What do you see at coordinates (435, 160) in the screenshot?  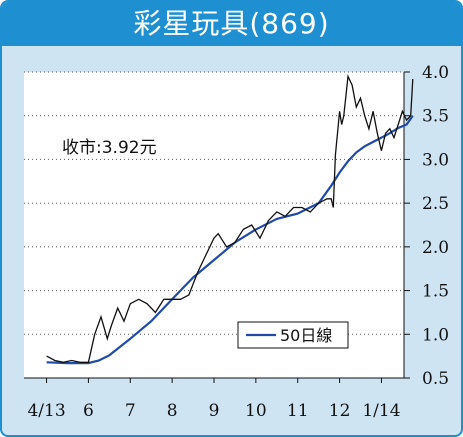 I see `y-tick-label: 3.0` at bounding box center [435, 160].